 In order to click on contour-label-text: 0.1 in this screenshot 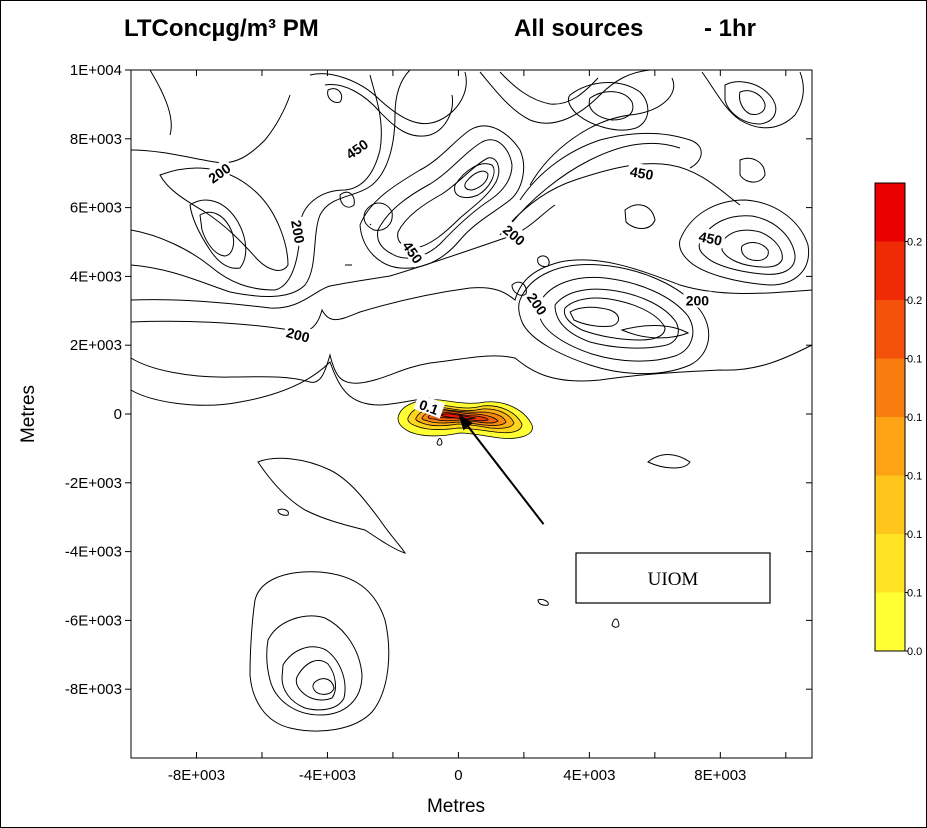, I will do `click(429, 407)`.